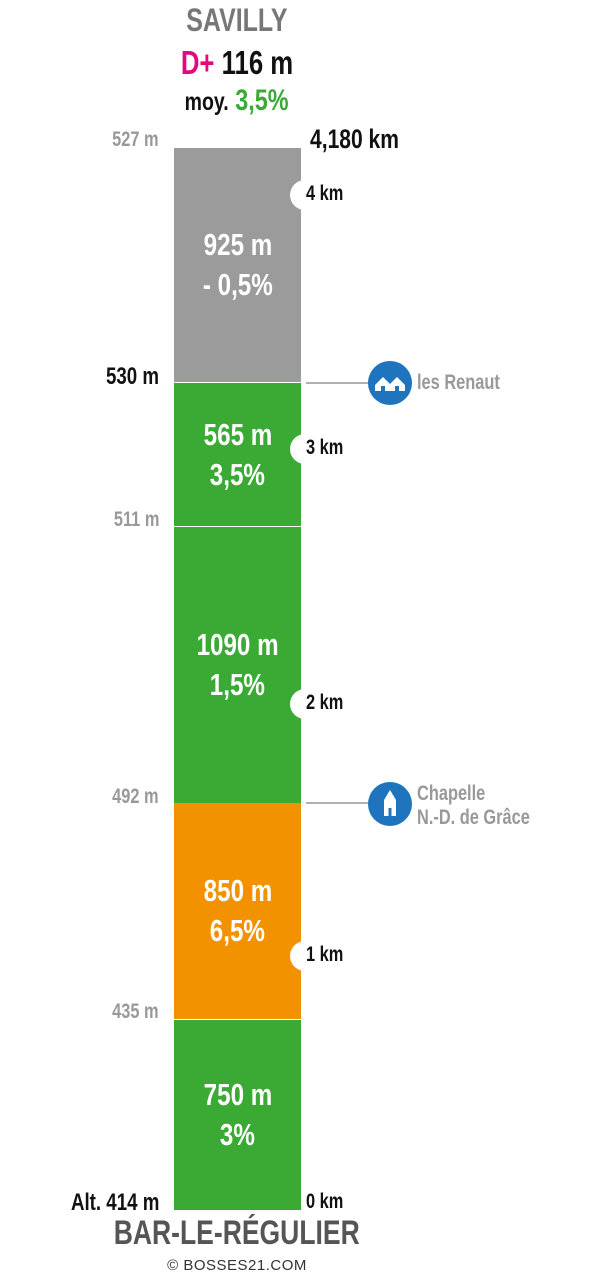  What do you see at coordinates (237, 244) in the screenshot?
I see `segment-length: 925 m` at bounding box center [237, 244].